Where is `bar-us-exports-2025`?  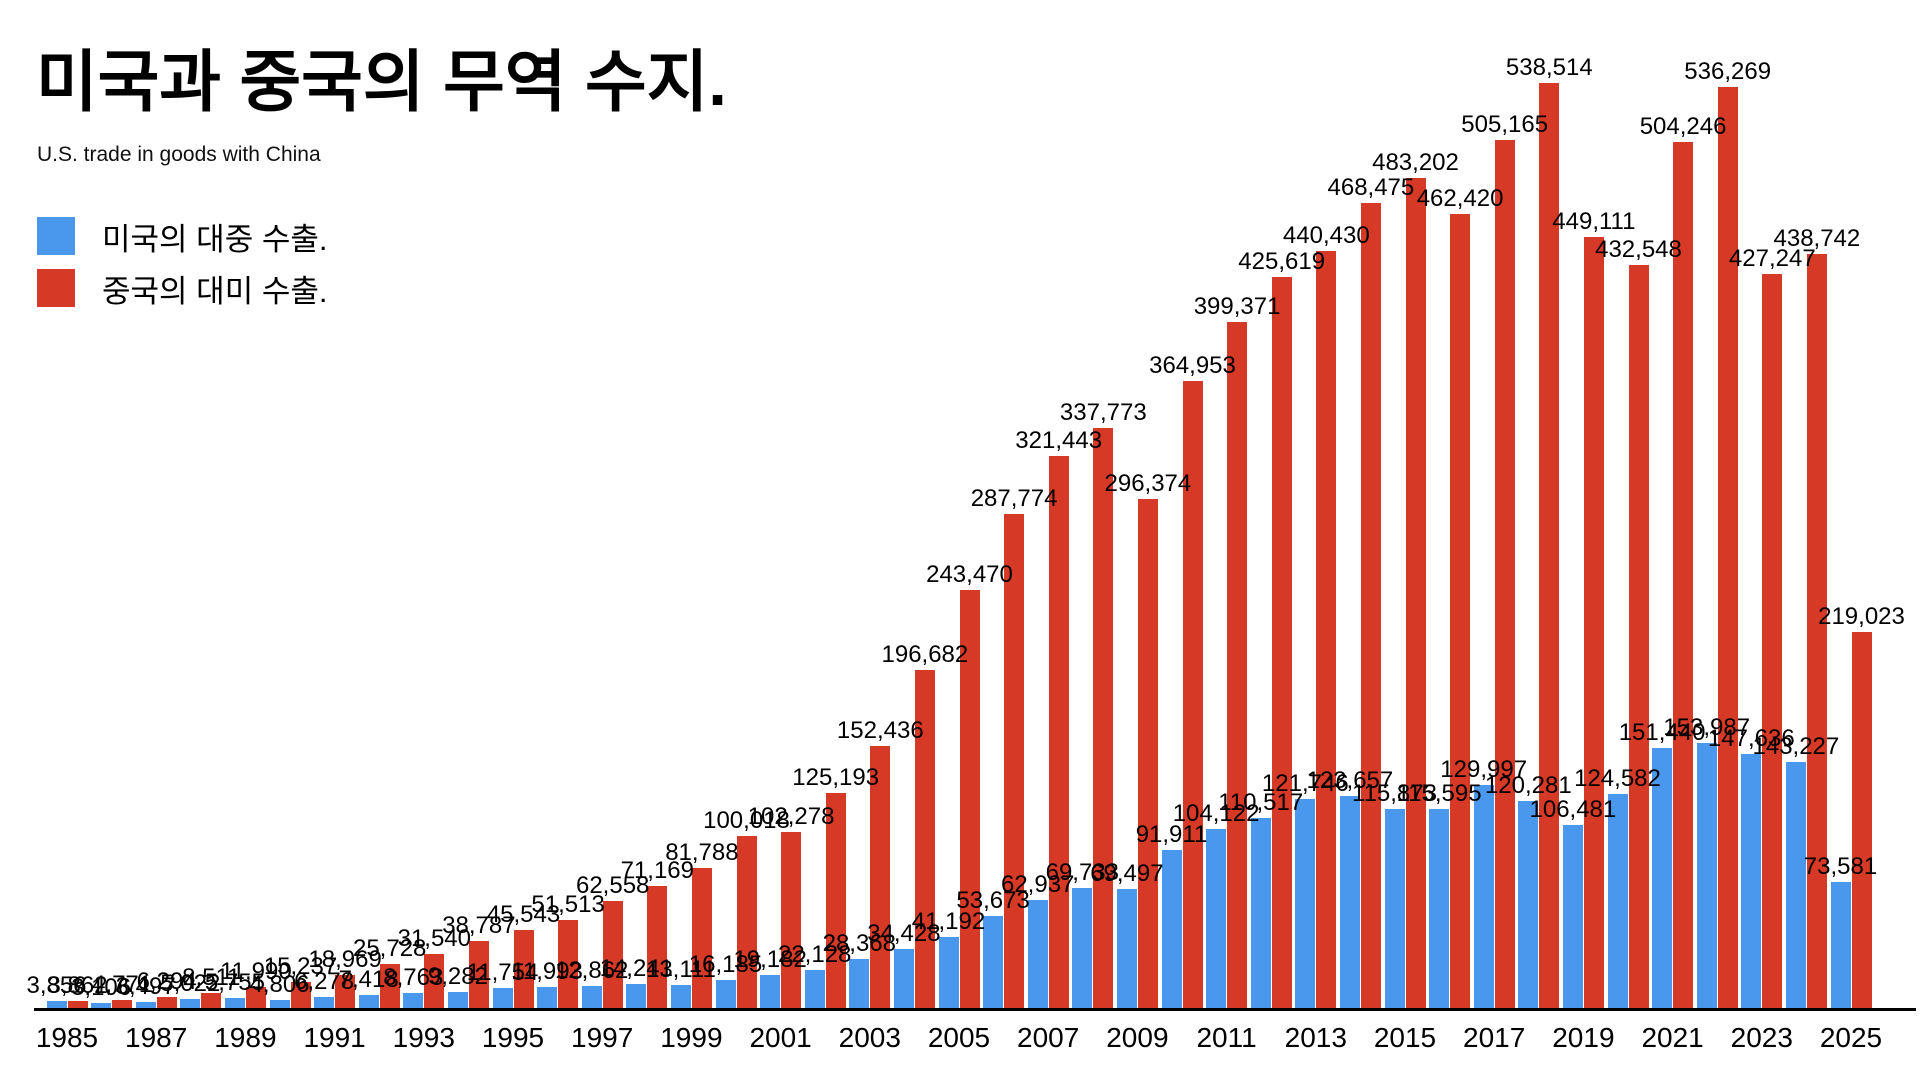 bar-us-exports-2025 is located at coordinates (1840, 945).